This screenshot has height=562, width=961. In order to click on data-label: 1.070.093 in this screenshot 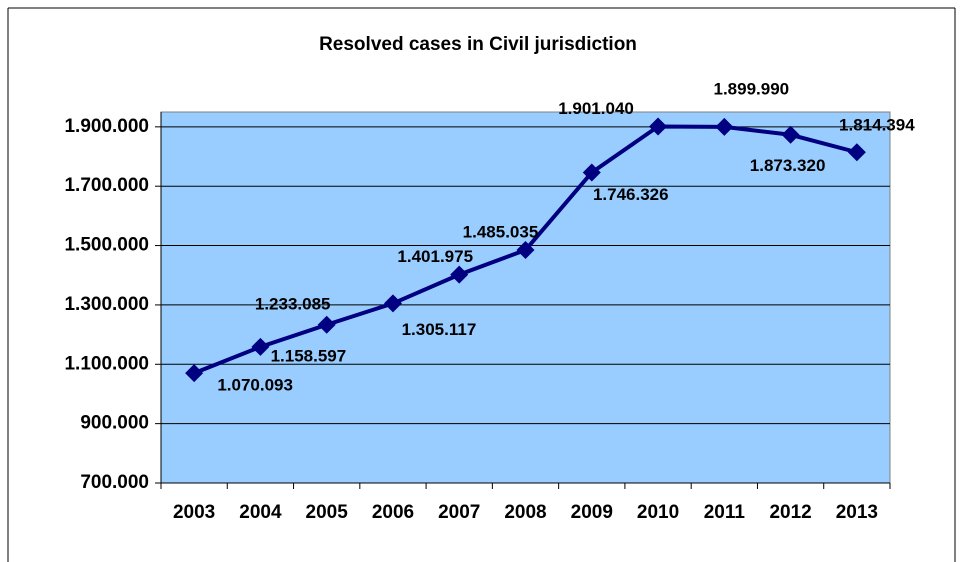, I will do `click(255, 385)`.